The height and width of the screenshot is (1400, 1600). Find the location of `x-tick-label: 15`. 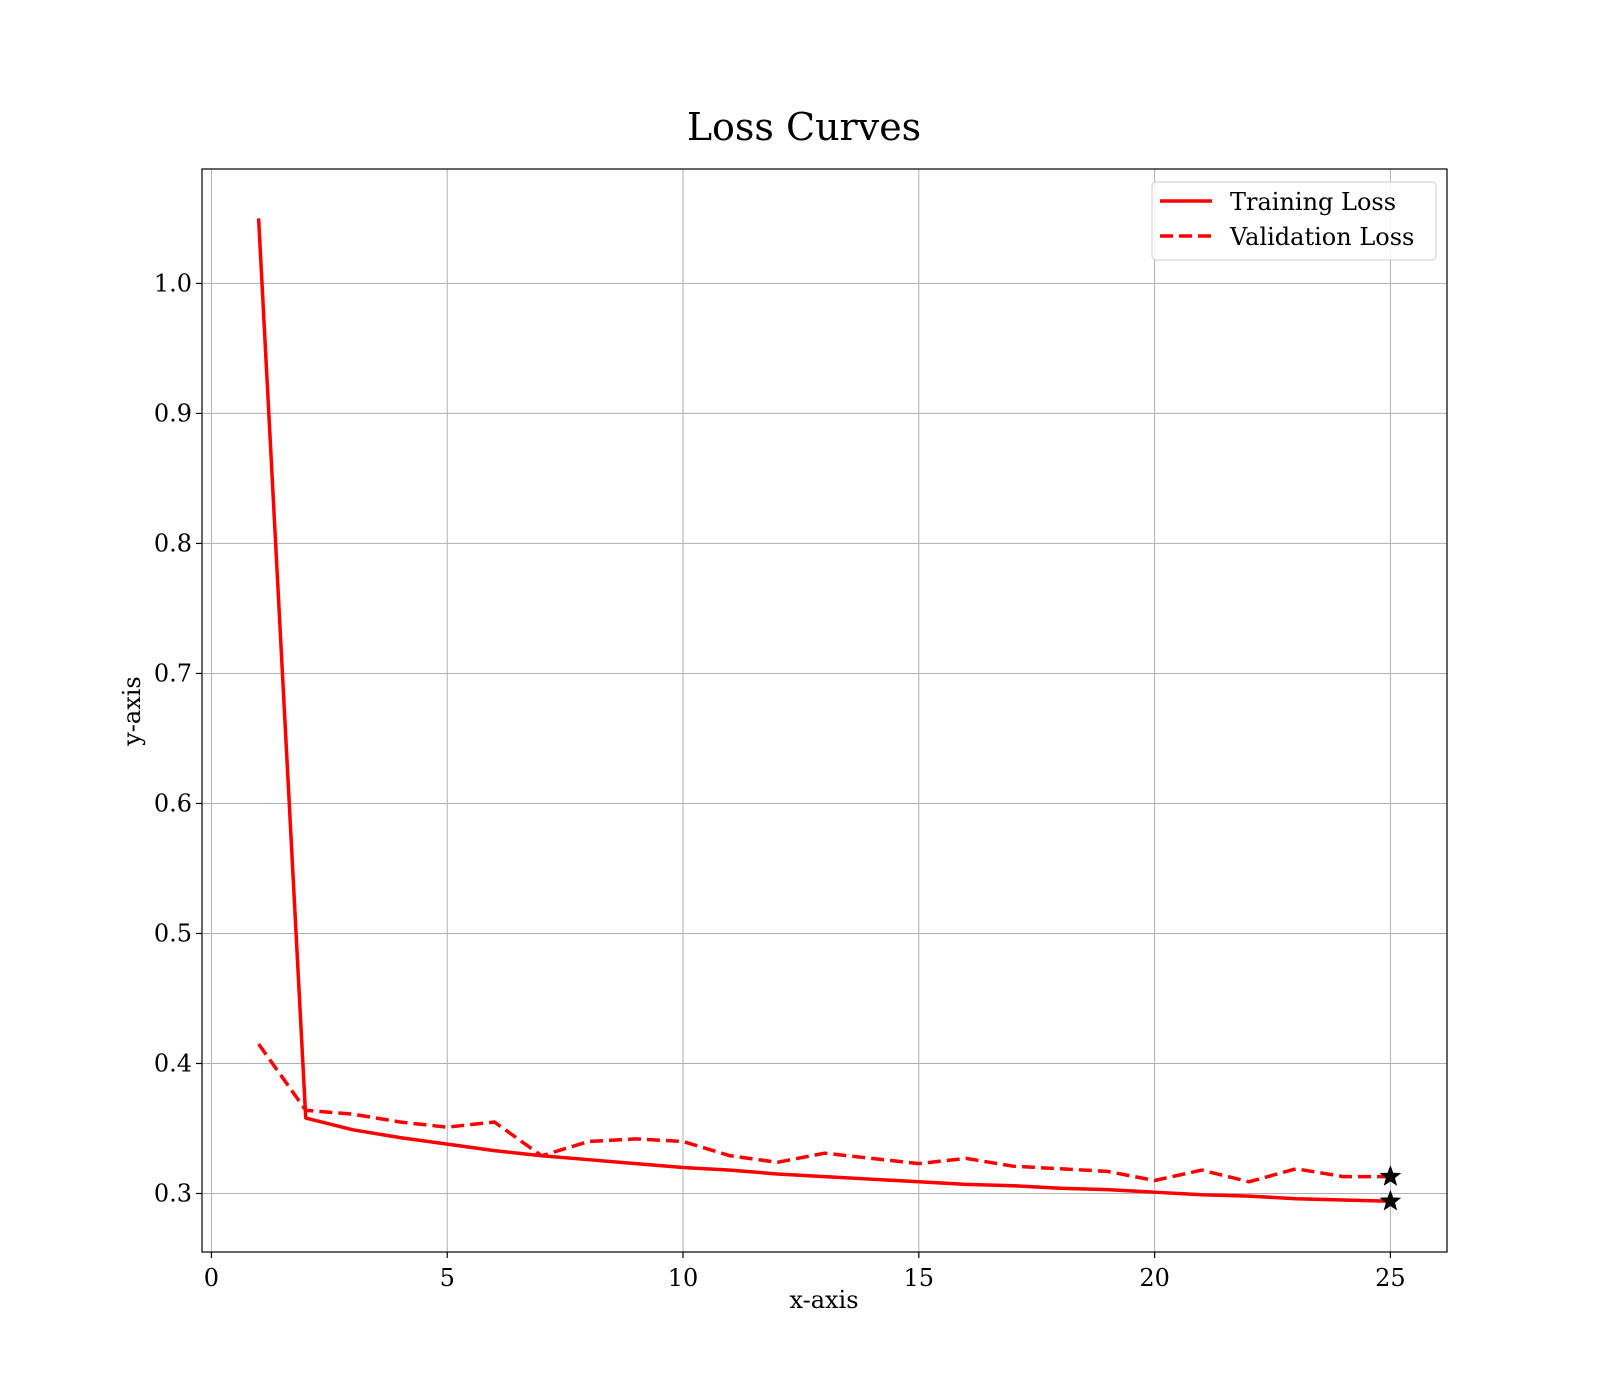

x-tick-label: 15 is located at coordinates (919, 1278).